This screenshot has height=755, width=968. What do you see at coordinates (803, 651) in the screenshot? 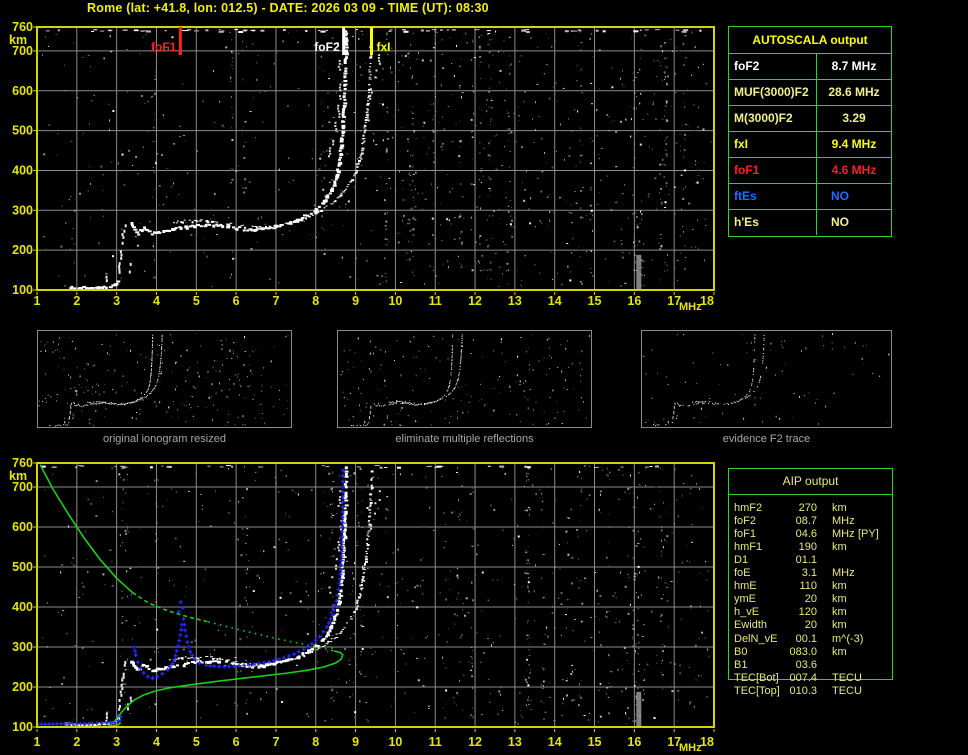
I see `aip-row-value: 083.0` at bounding box center [803, 651].